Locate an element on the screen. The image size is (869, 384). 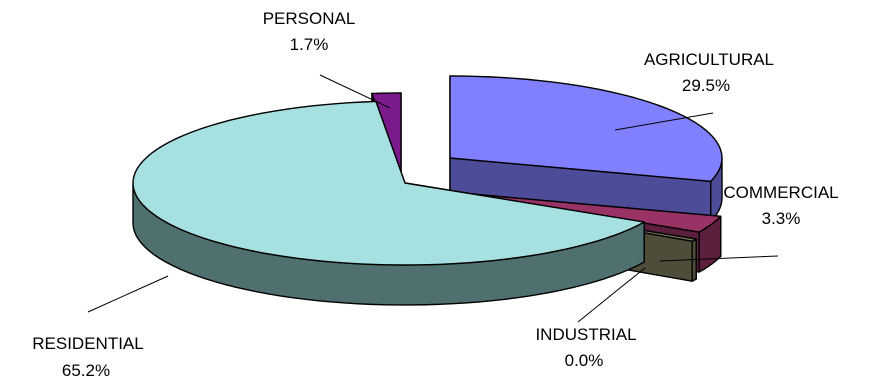
slice-label-personal: PERSONAL is located at coordinates (309, 18).